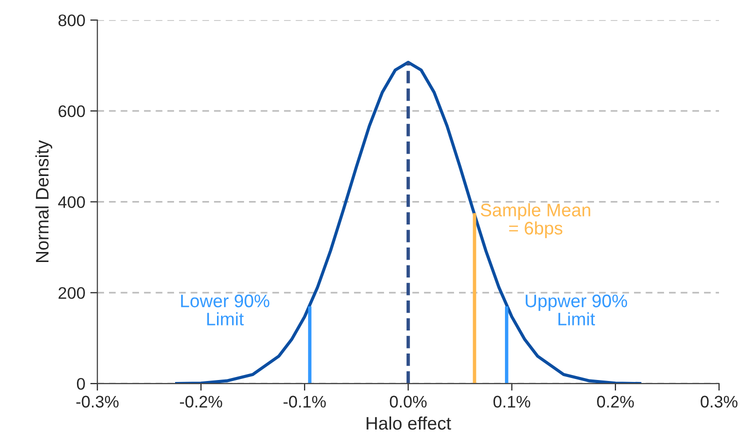 This screenshot has height=446, width=749. Describe the element at coordinates (577, 310) in the screenshot. I see `annotation: Uppwer 90% Limit` at that location.